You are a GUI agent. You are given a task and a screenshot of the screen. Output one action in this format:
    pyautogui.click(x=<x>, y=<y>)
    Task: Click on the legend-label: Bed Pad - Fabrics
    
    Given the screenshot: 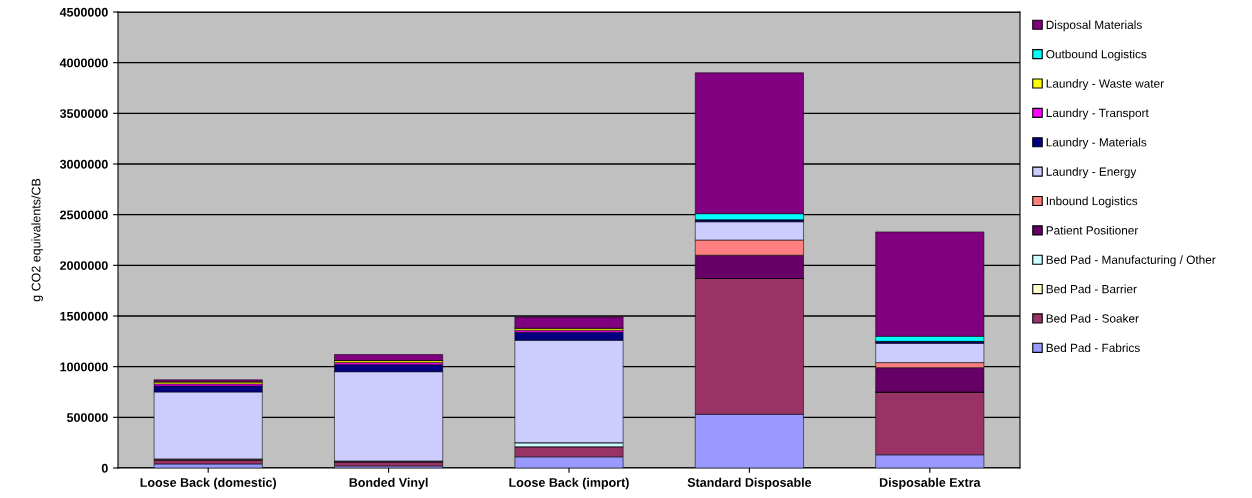 What is the action you would take?
    pyautogui.click(x=1093, y=348)
    